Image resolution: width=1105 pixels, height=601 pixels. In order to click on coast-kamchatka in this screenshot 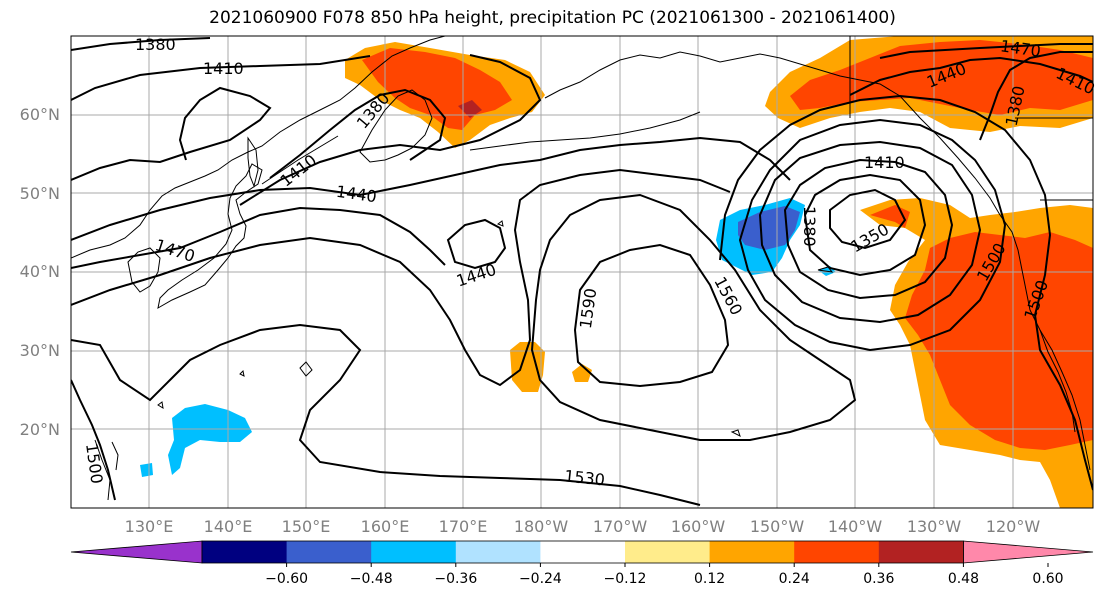, I will do `click(396, 126)`.